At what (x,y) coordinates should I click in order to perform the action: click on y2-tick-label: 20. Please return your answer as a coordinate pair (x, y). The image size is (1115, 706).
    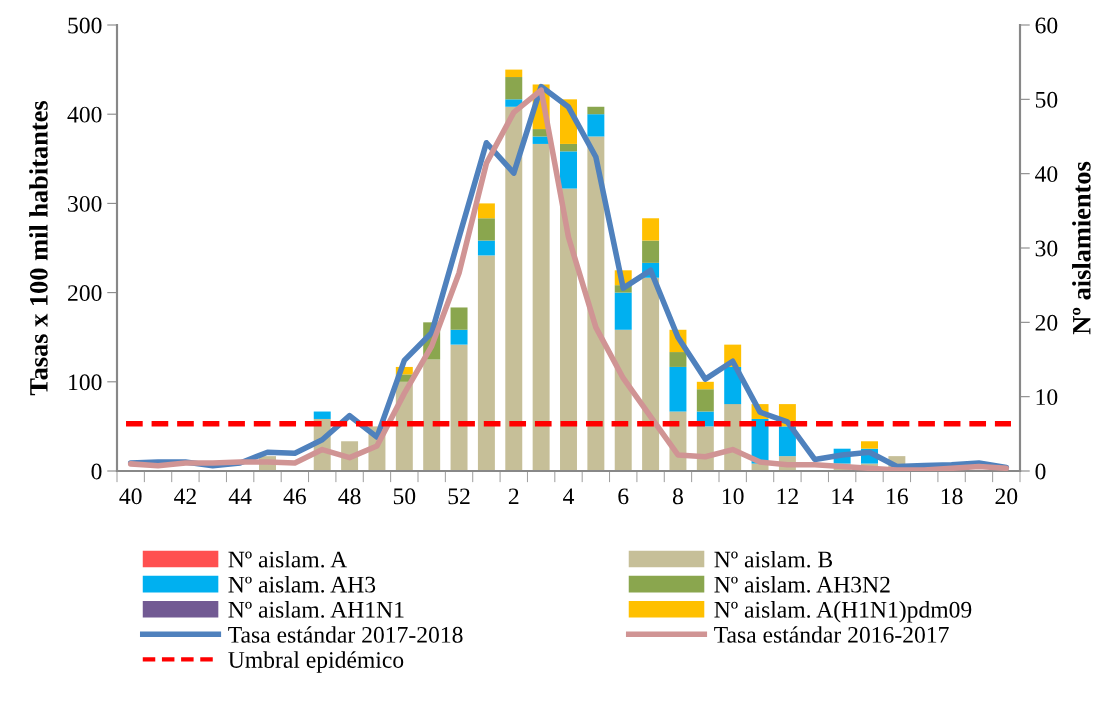
    Looking at the image, I should click on (1046, 322).